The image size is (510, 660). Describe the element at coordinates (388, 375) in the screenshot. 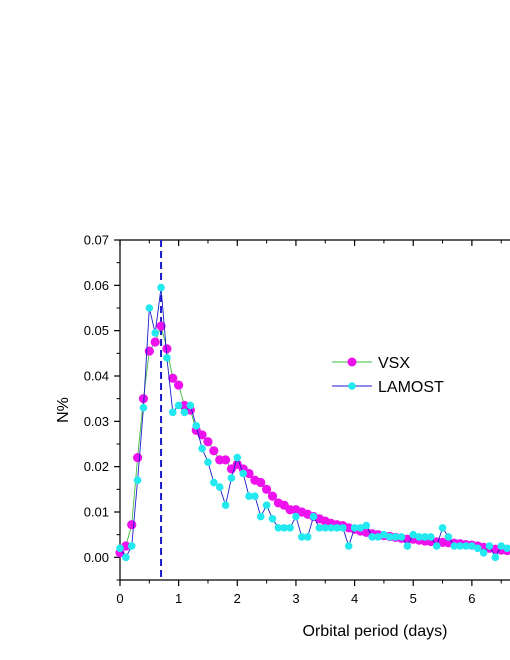

I see `legend: VSX LAMOST` at that location.